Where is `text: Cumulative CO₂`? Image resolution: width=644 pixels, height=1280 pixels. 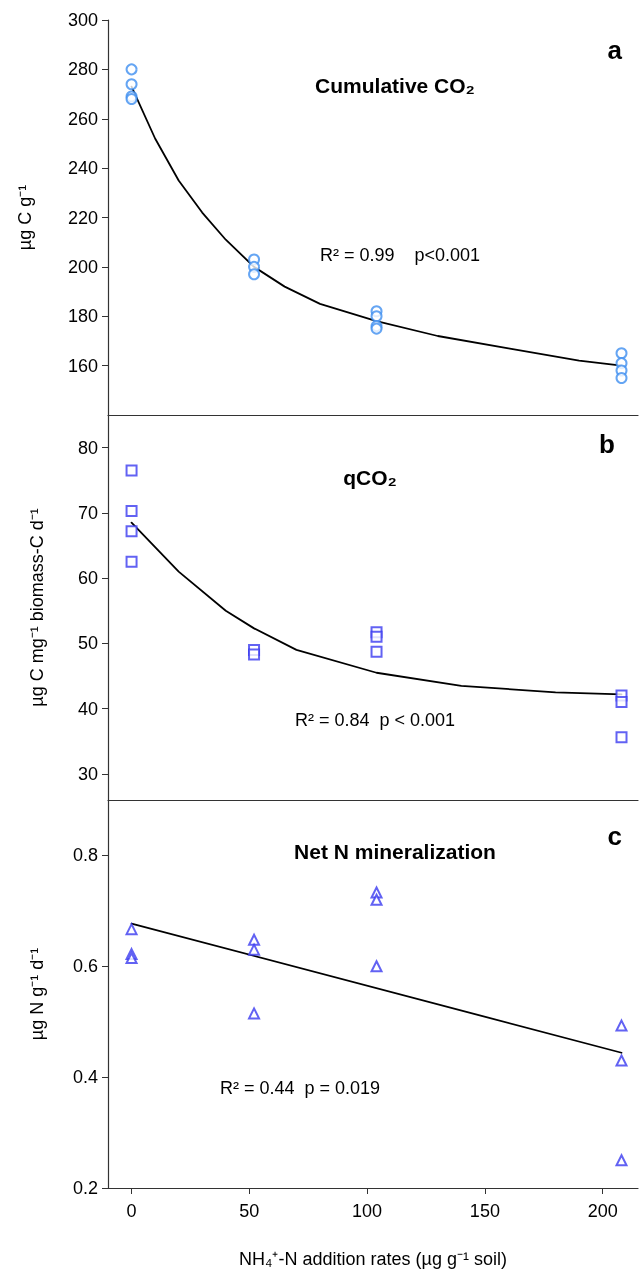
text: Cumulative CO₂ is located at coordinates (395, 85).